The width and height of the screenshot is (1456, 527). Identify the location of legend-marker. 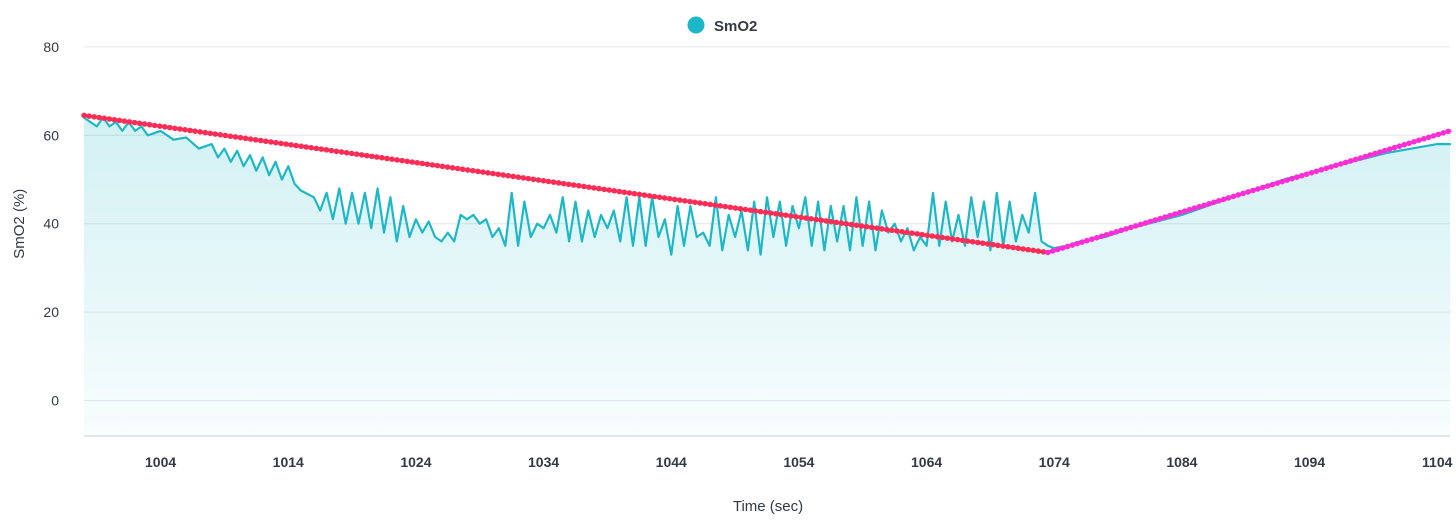
(696, 25).